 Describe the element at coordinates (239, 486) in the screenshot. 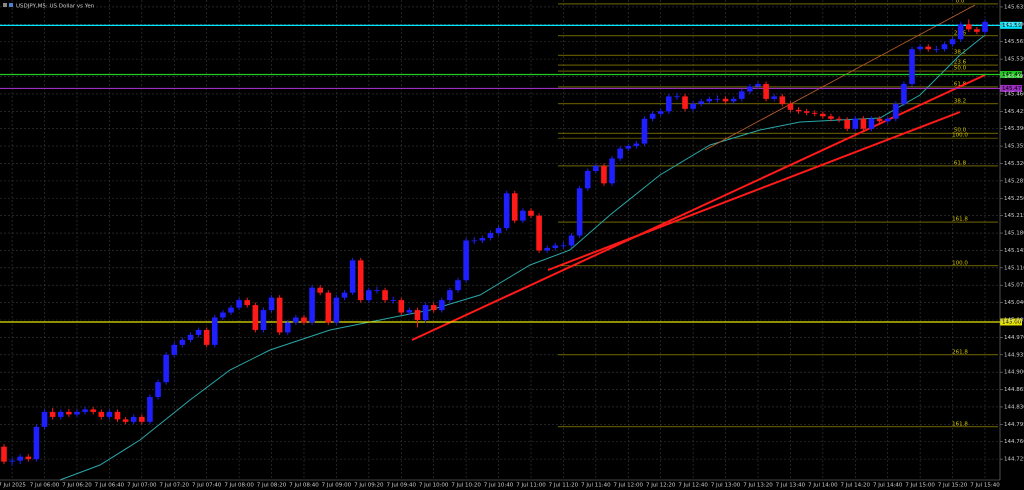

I see `x-tick-label: 7 Jul 08:00` at that location.